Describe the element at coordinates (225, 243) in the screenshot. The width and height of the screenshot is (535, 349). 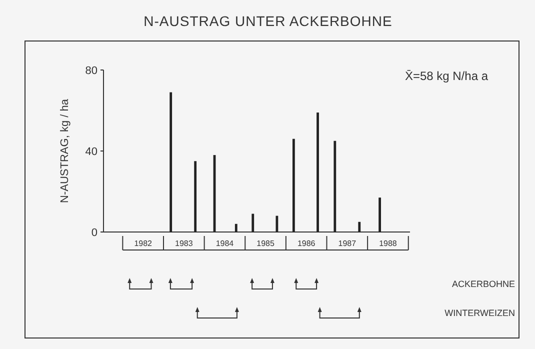
I see `x-tick-label: 1984` at that location.